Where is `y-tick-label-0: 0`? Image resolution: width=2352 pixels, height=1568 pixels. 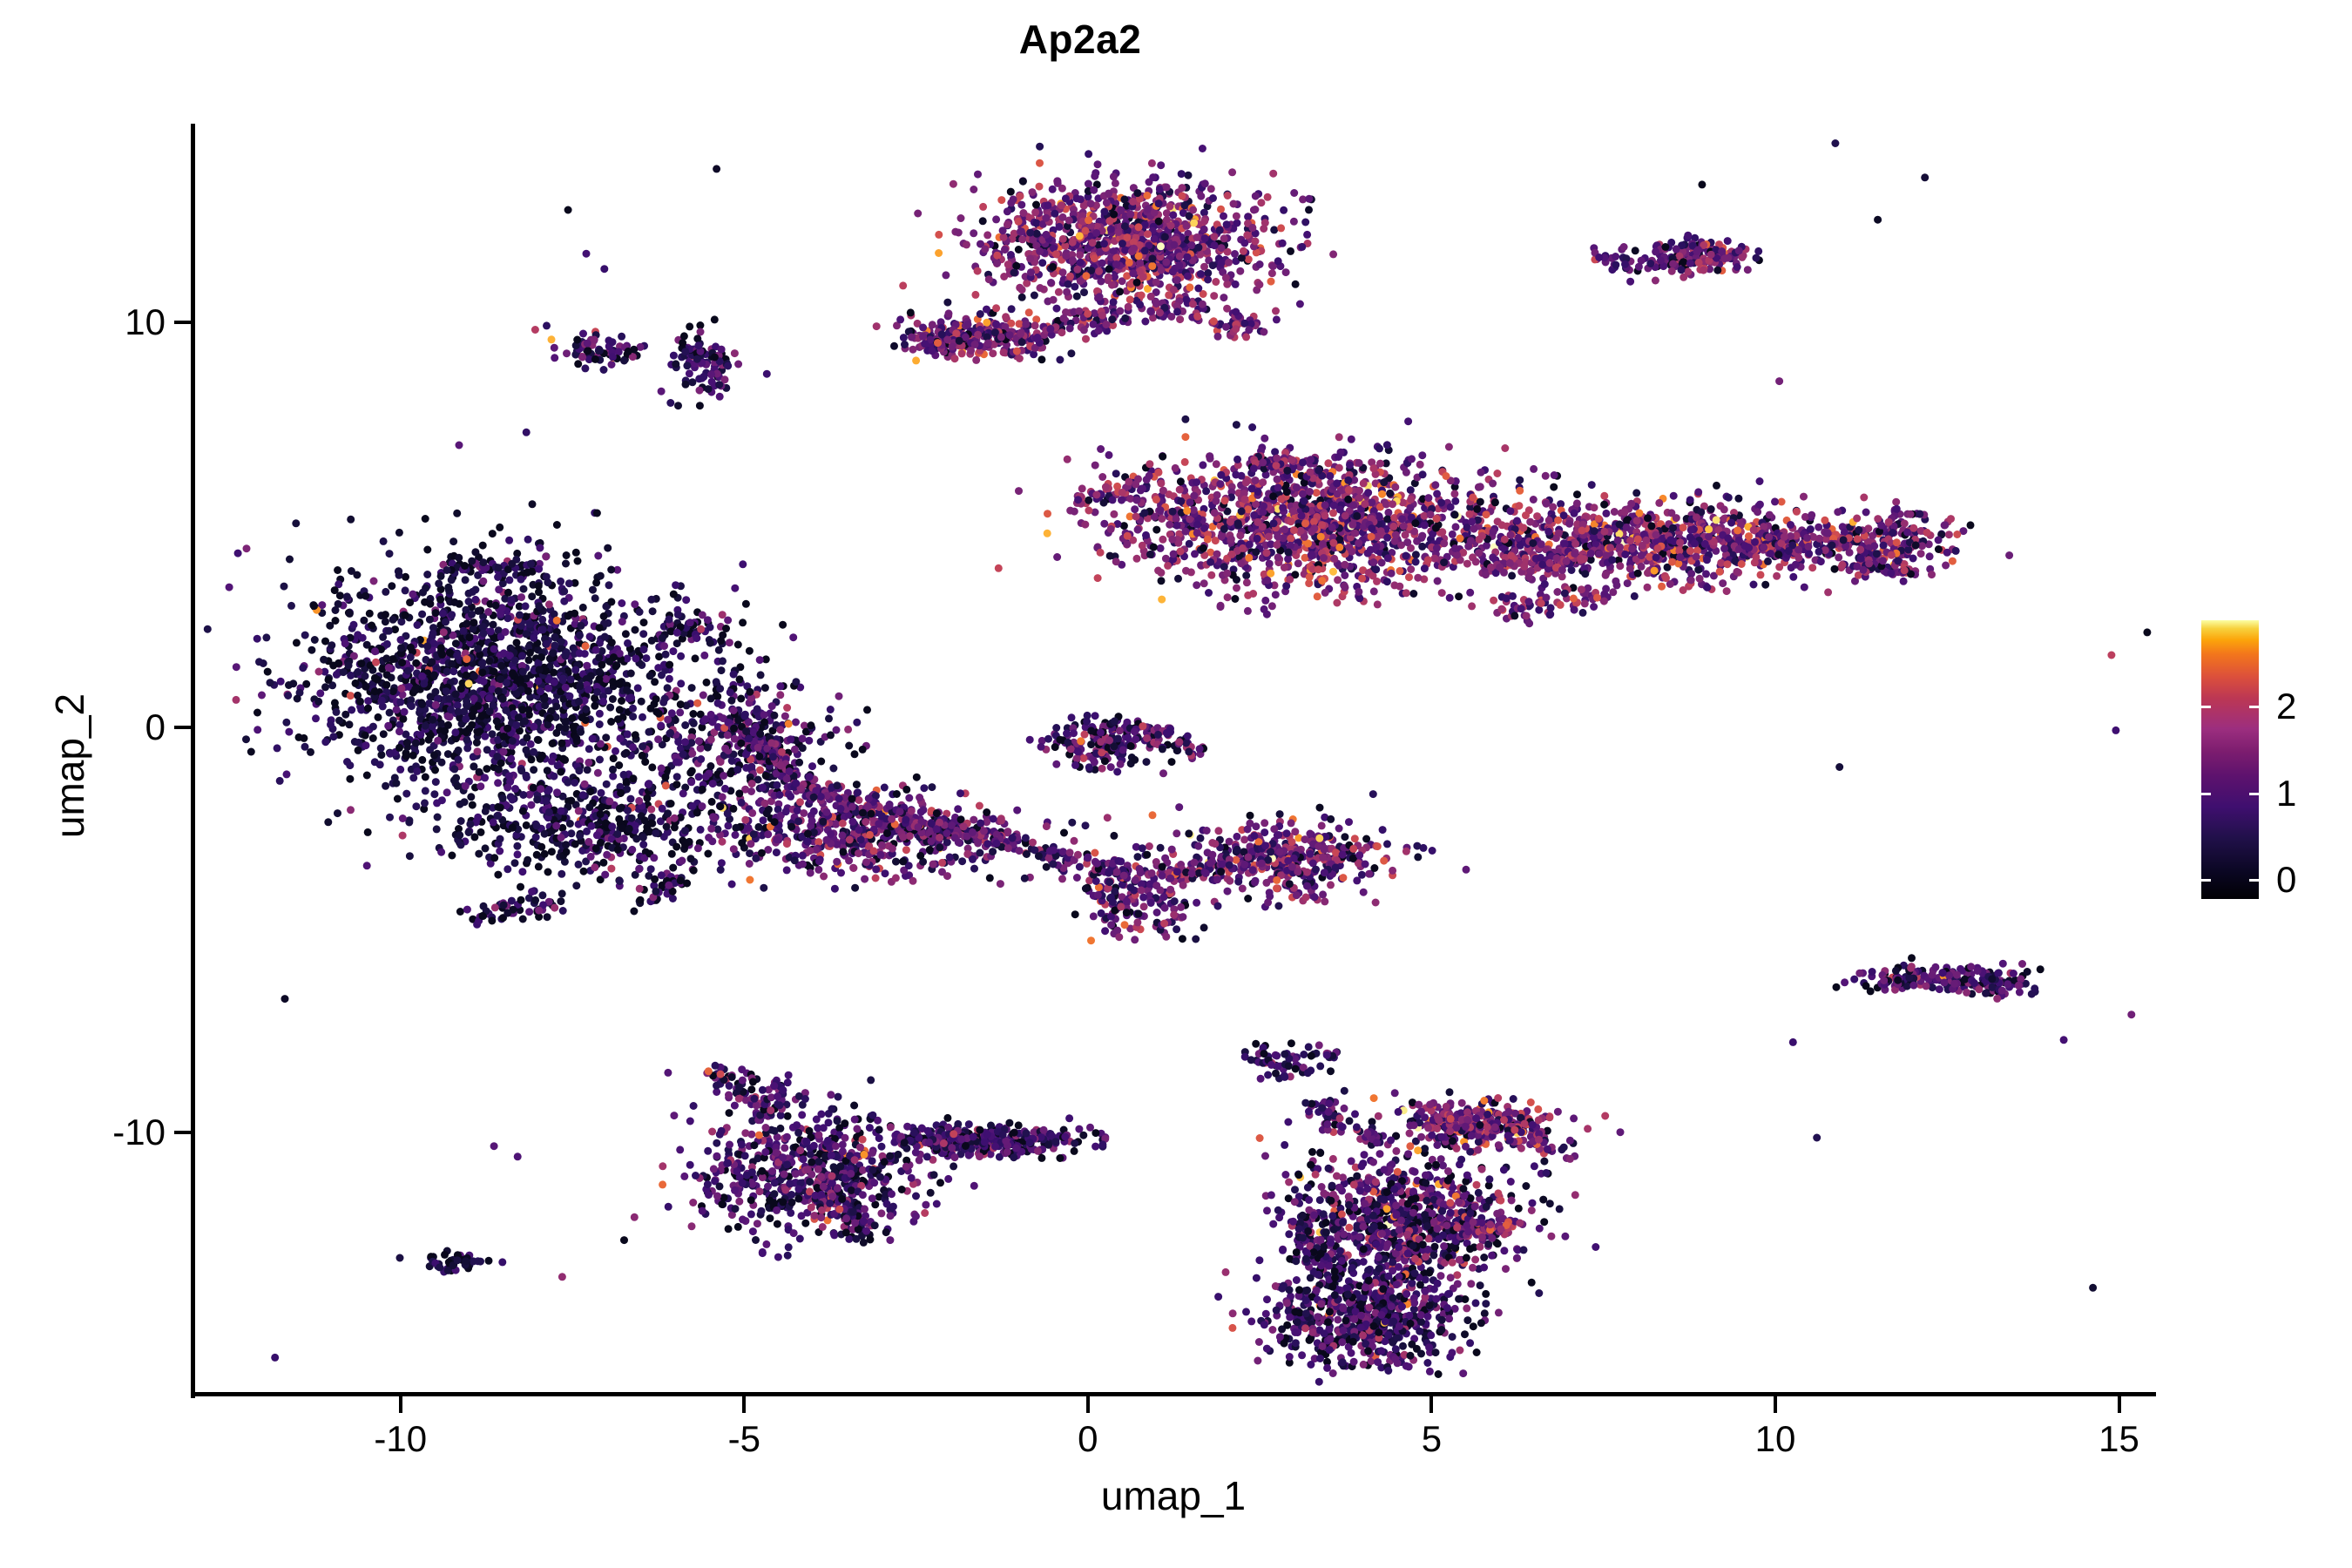 y-tick-label-0: 0 is located at coordinates (155, 726).